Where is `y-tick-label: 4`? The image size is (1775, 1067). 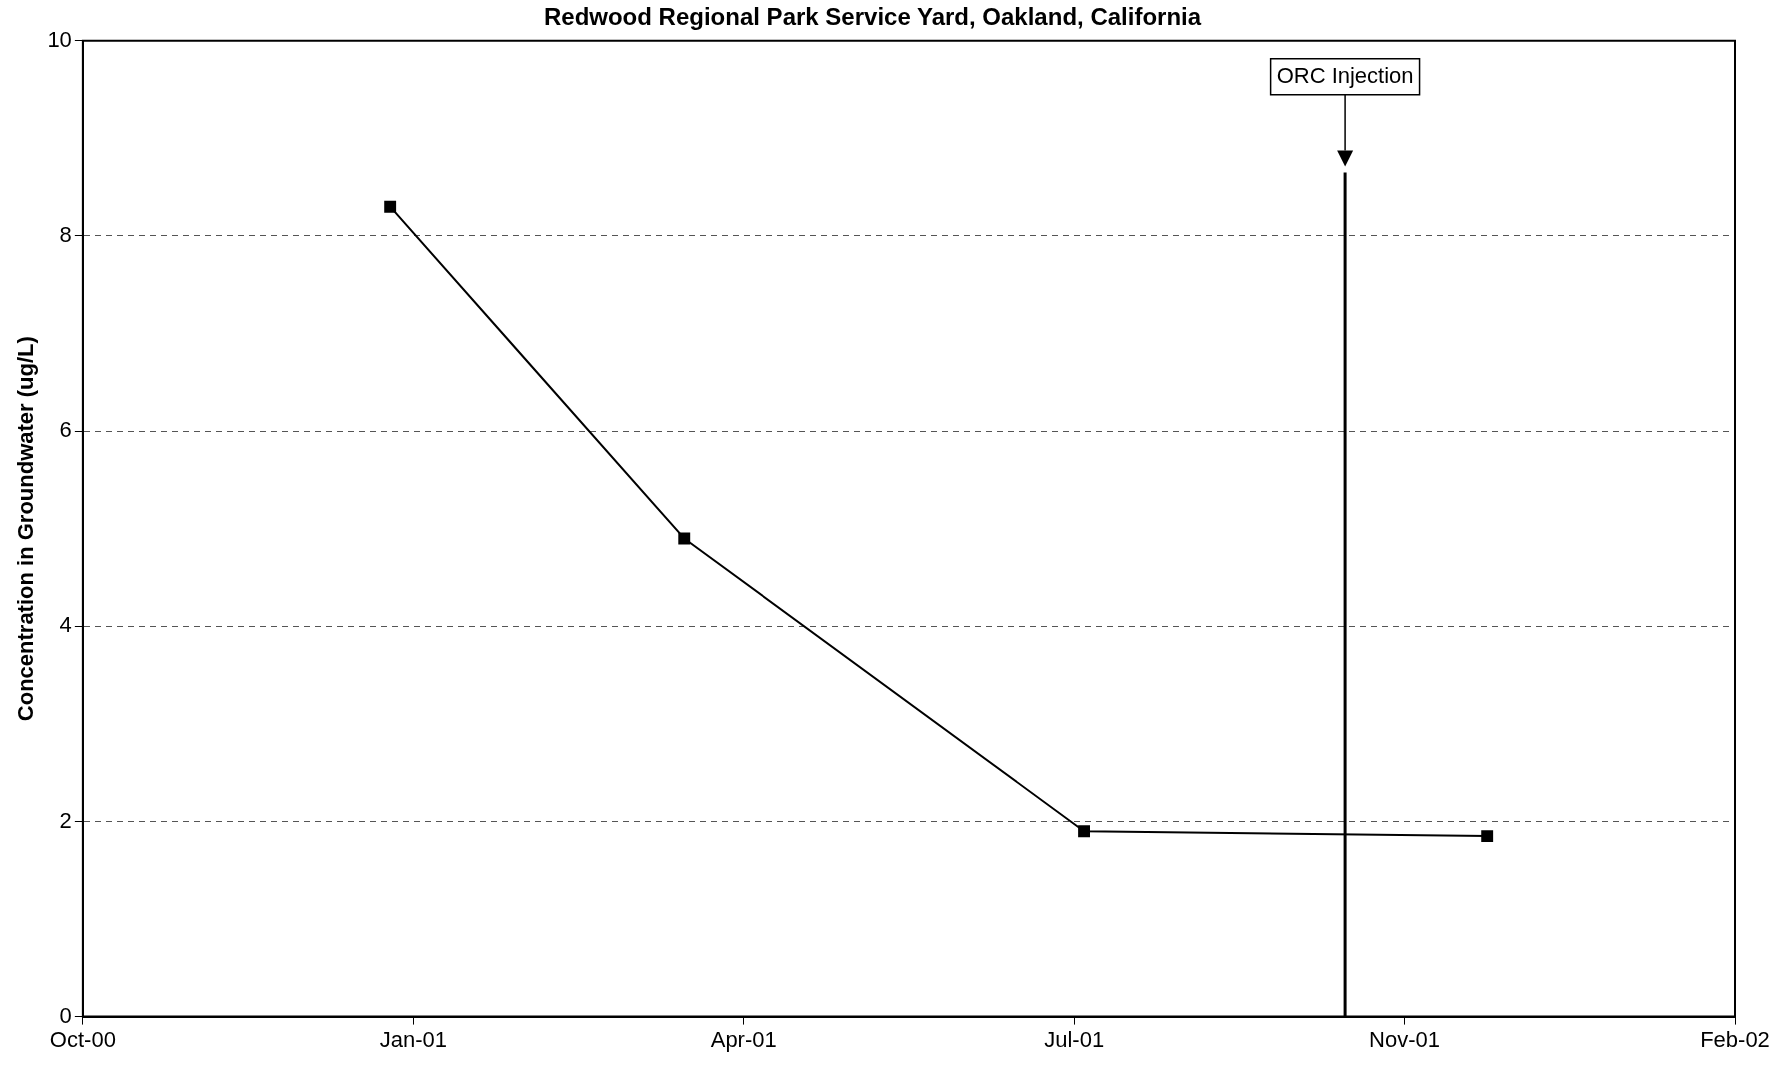 y-tick-label: 4 is located at coordinates (65, 625).